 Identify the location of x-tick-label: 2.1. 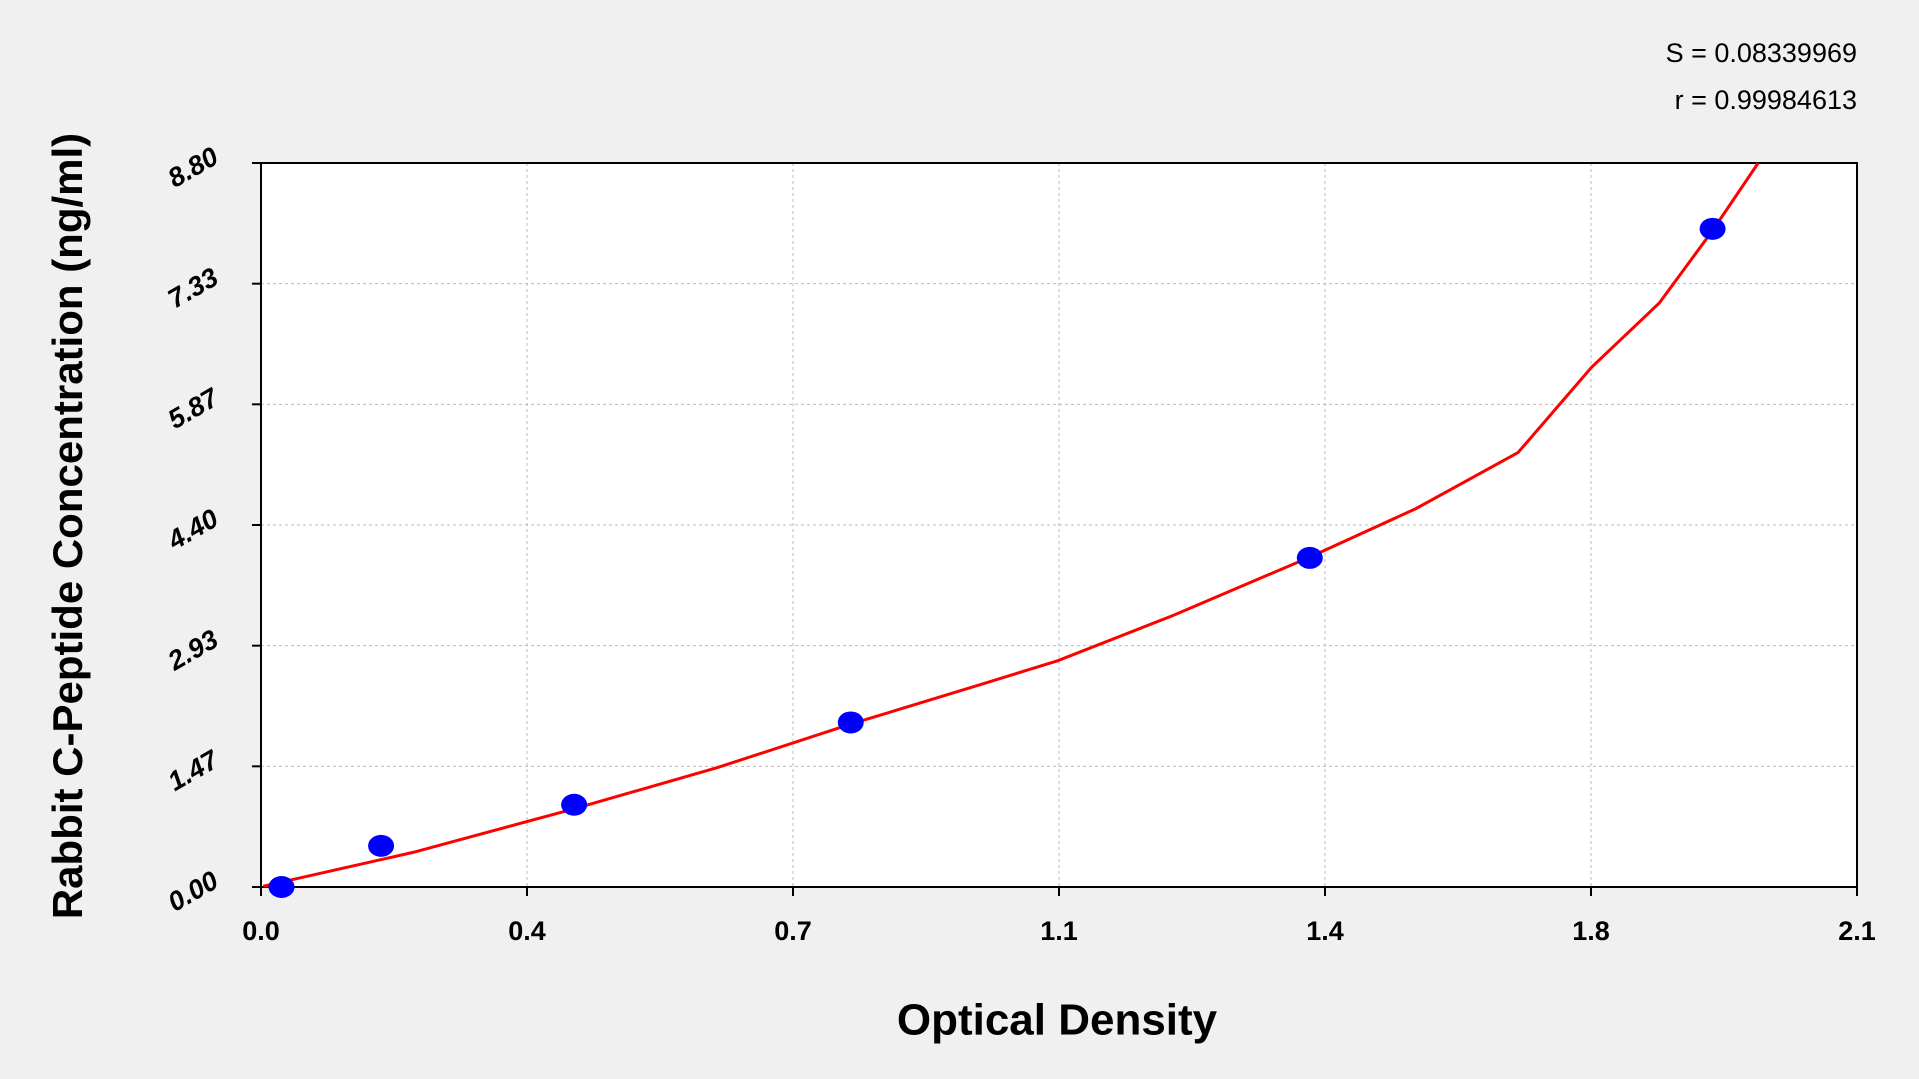
(1857, 931).